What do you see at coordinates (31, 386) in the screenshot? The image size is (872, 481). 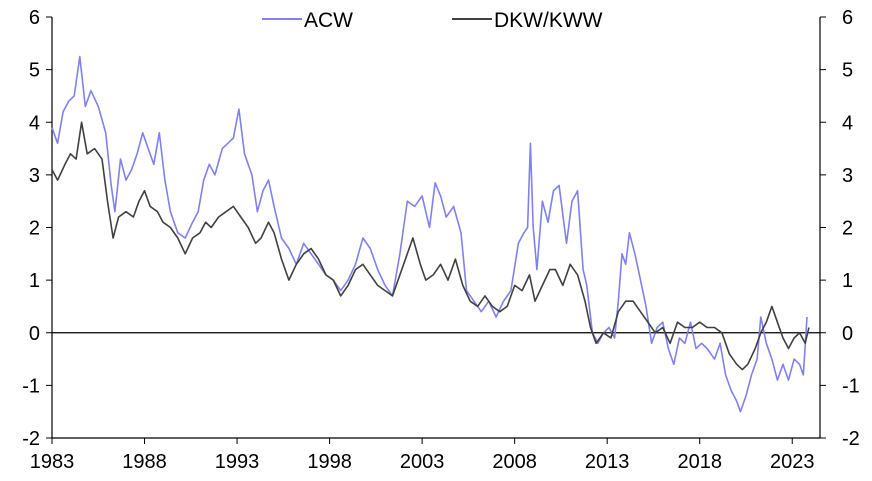 I see `y-tick-label-left: -1` at bounding box center [31, 386].